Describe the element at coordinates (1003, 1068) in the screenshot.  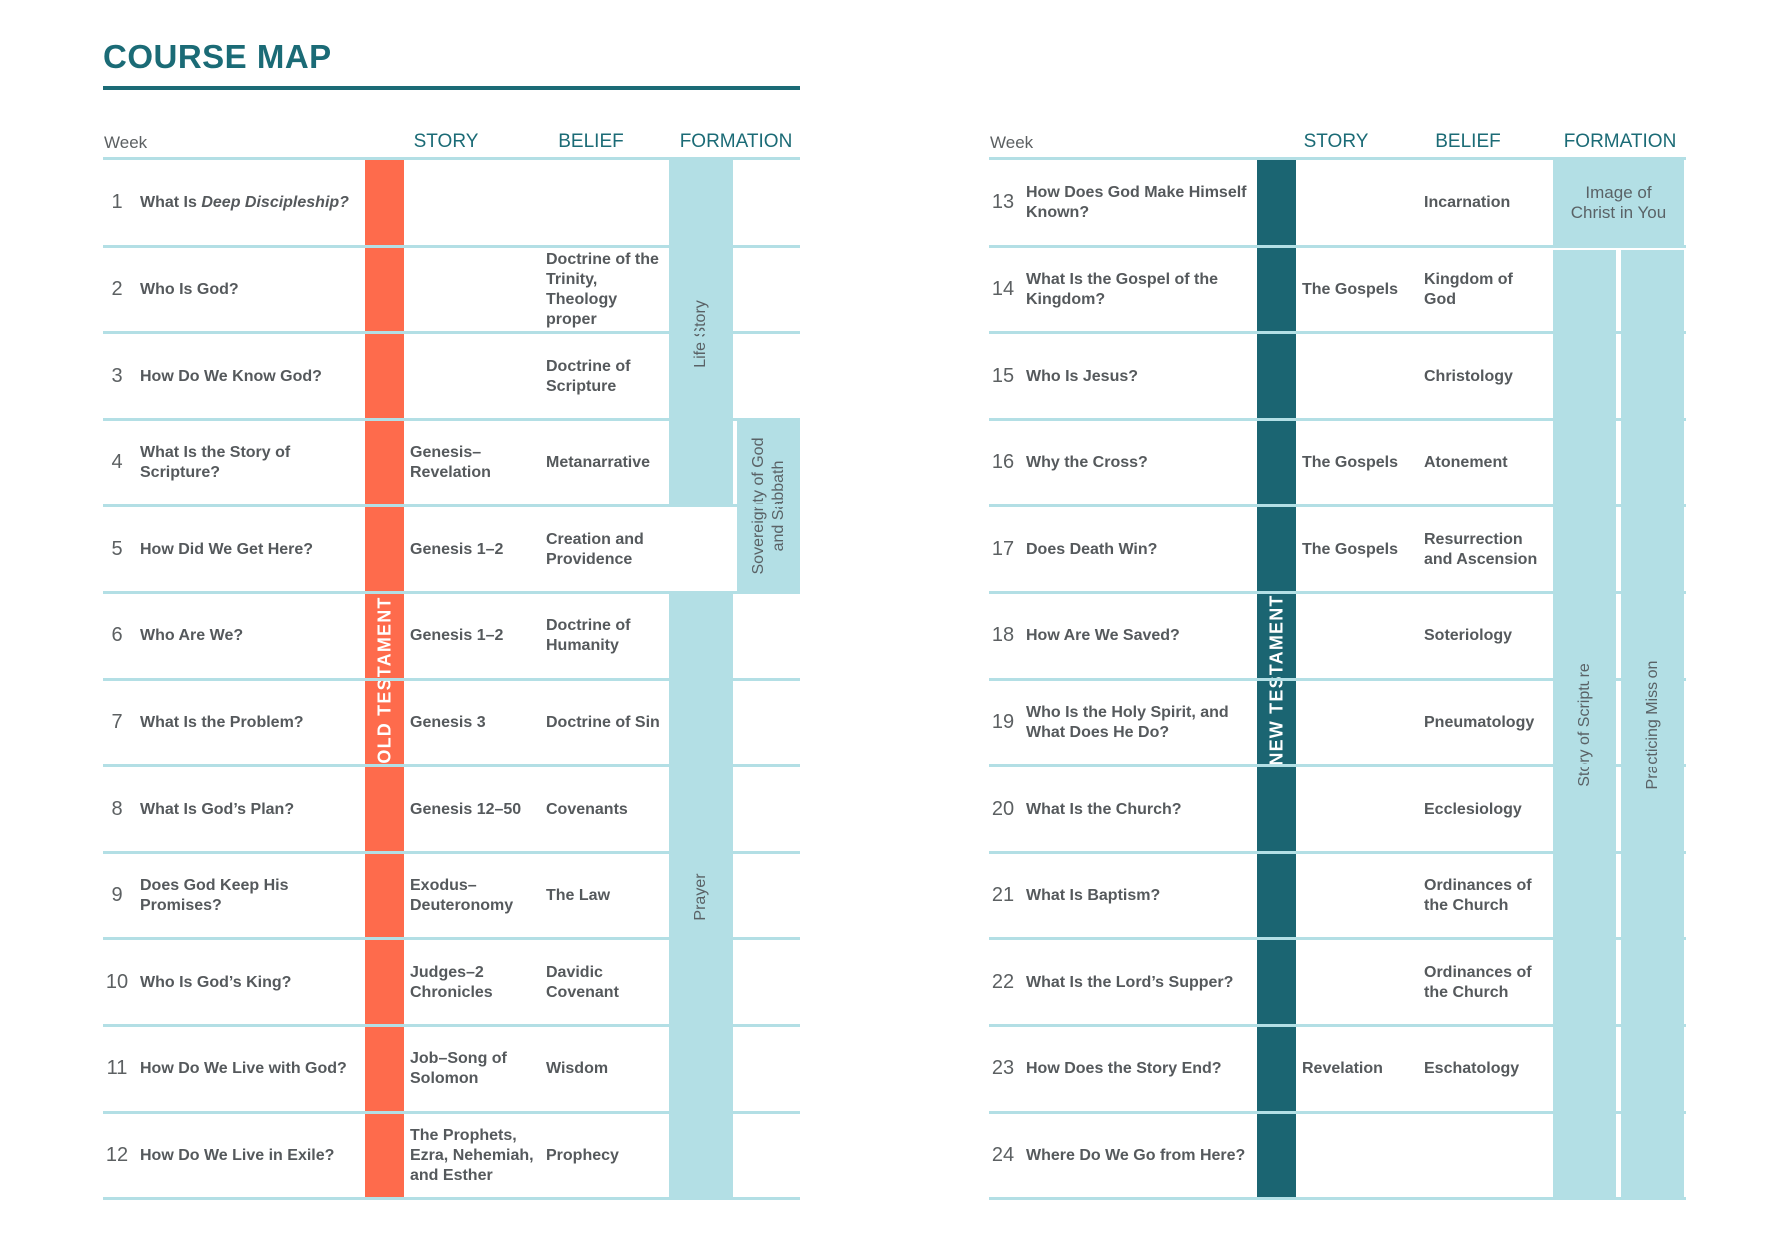
I see `week-number: 23` at that location.